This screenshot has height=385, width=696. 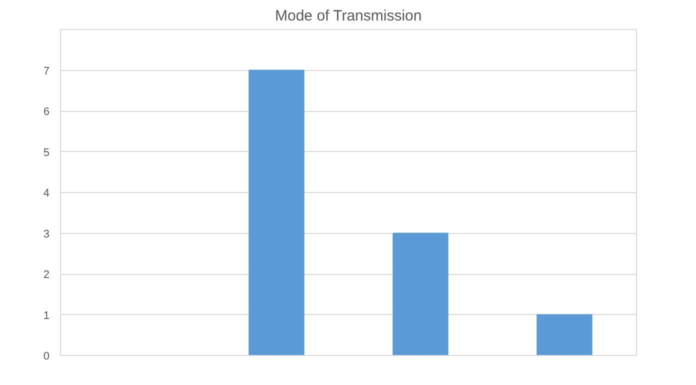 I want to click on y-tick-label: 4, so click(x=46, y=194).